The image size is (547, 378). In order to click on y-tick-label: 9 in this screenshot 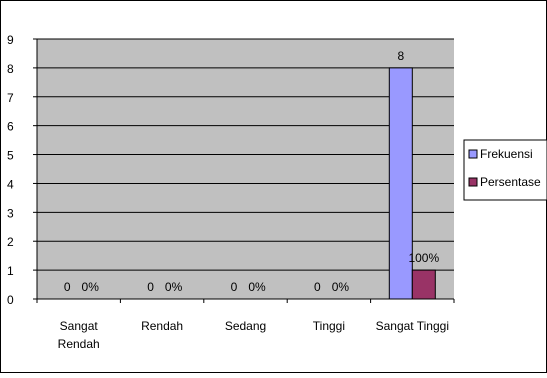, I will do `click(10, 40)`.